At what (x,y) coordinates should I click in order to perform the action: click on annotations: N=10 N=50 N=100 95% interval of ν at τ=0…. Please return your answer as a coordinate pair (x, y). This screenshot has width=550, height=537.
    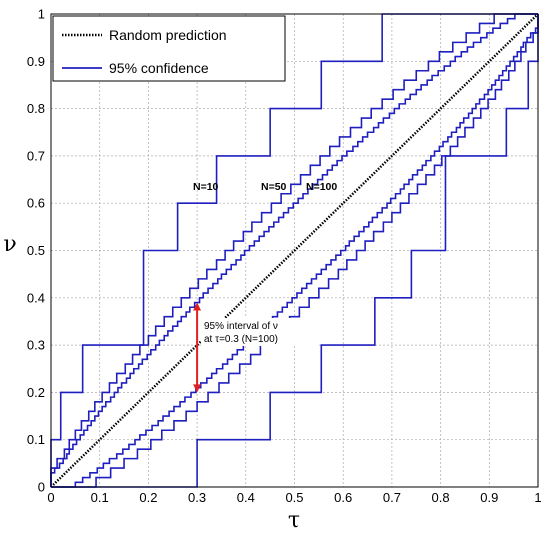
    Looking at the image, I should click on (265, 287).